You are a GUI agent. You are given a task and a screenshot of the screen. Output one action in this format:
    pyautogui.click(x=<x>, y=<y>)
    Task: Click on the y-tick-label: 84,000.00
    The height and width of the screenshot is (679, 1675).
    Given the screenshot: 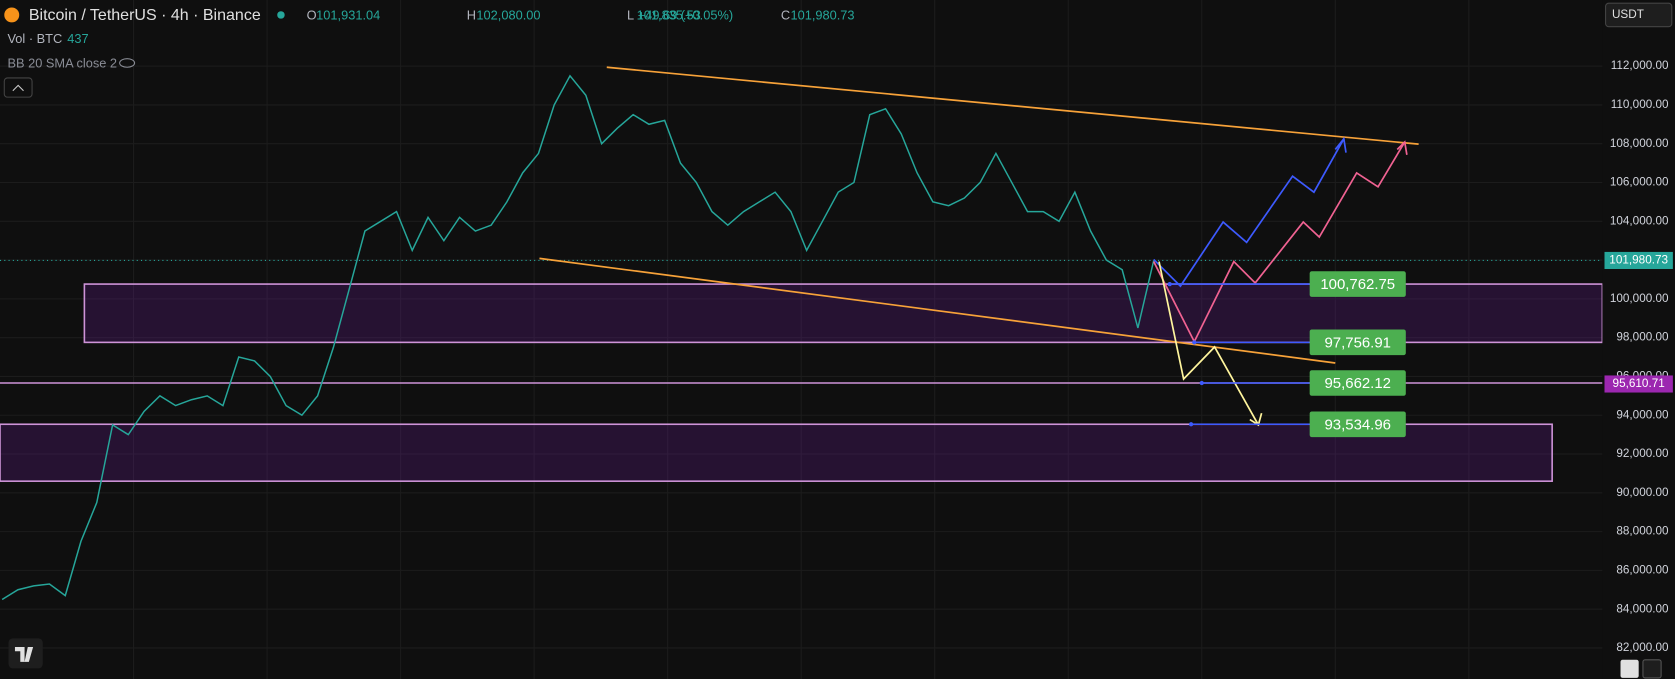 What is the action you would take?
    pyautogui.click(x=1642, y=608)
    